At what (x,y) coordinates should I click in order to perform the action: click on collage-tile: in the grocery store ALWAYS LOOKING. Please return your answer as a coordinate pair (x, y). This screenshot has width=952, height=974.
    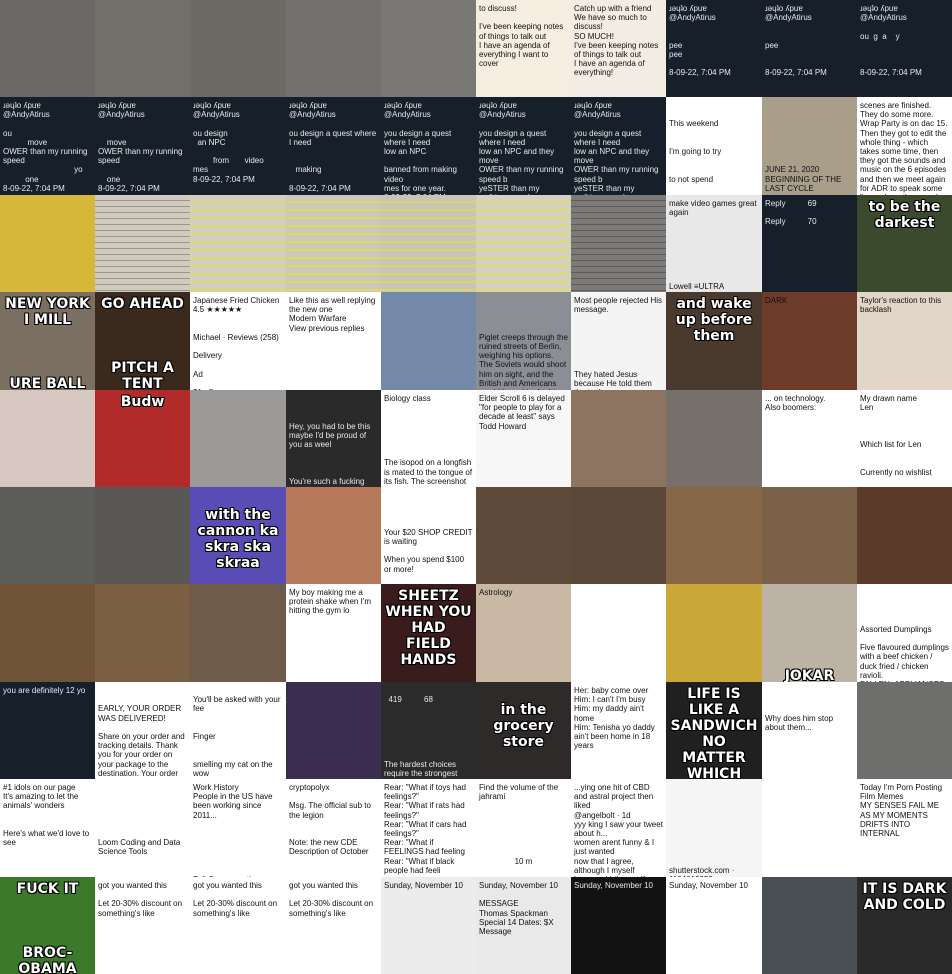
    Looking at the image, I should click on (523, 730).